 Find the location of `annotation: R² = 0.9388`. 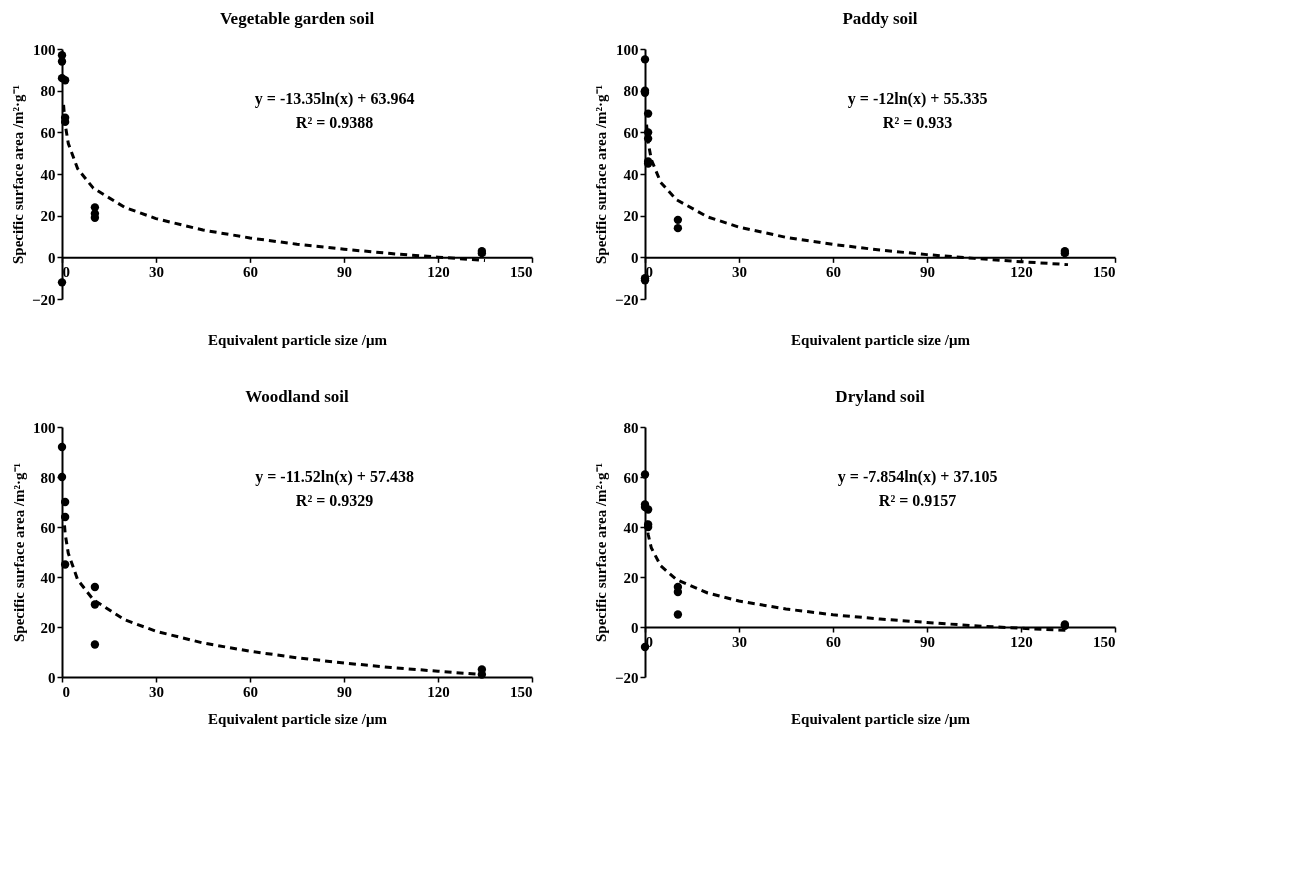

annotation: R² = 0.9388 is located at coordinates (334, 122).